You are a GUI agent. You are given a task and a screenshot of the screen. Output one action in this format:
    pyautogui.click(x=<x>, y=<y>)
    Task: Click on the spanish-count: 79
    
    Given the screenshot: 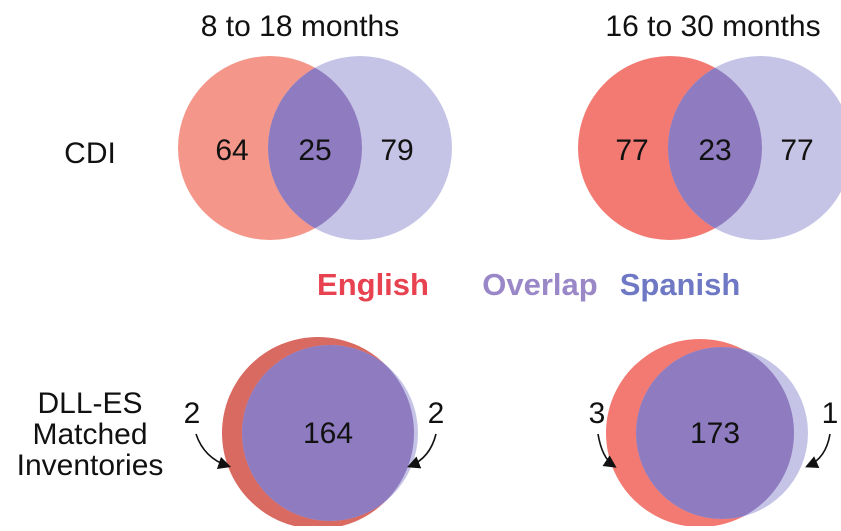 What is the action you would take?
    pyautogui.click(x=396, y=150)
    